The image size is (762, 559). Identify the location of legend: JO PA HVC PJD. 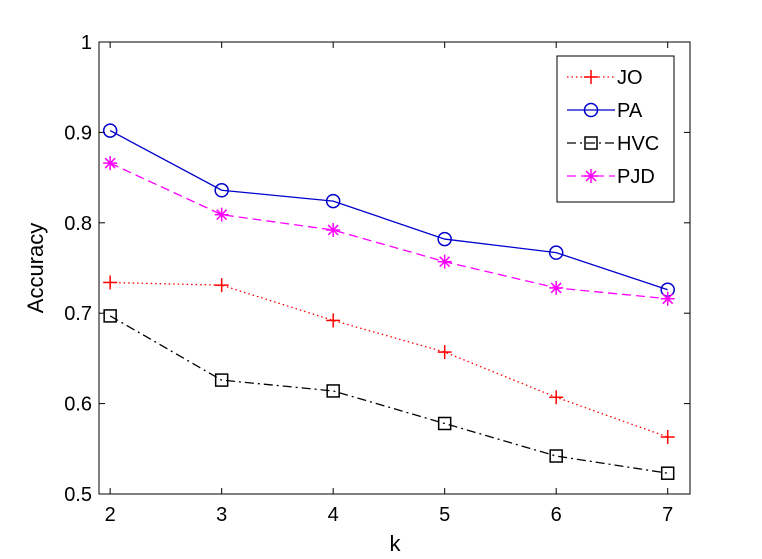
(615, 129).